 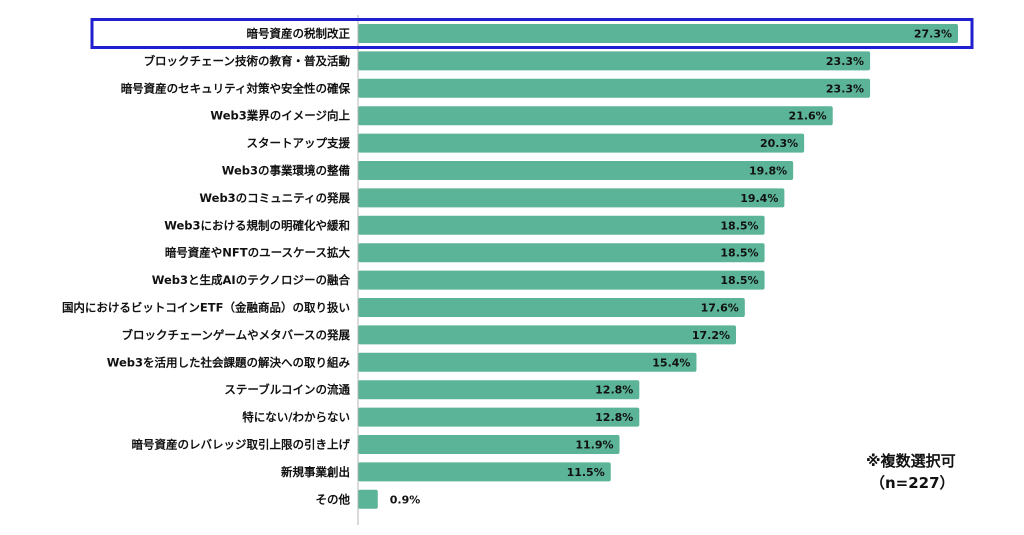 What do you see at coordinates (405, 499) in the screenshot?
I see `value-label: 0.9%` at bounding box center [405, 499].